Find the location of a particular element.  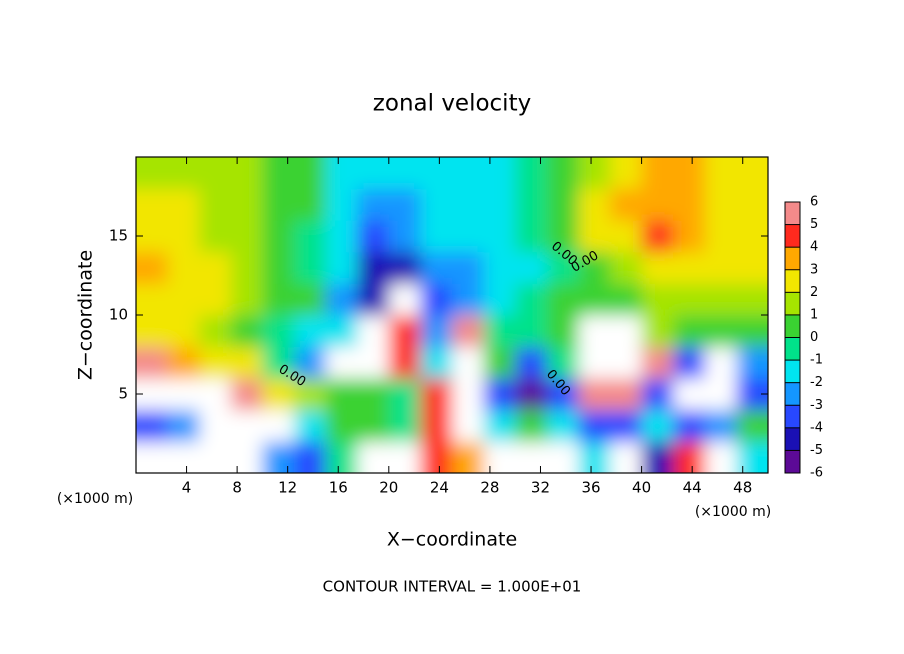

colorbar-tick-label: -4 is located at coordinates (816, 427).